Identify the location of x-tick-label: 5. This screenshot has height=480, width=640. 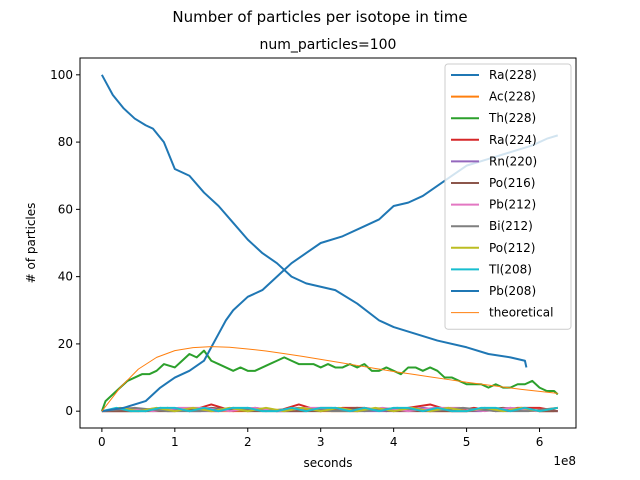
(467, 442).